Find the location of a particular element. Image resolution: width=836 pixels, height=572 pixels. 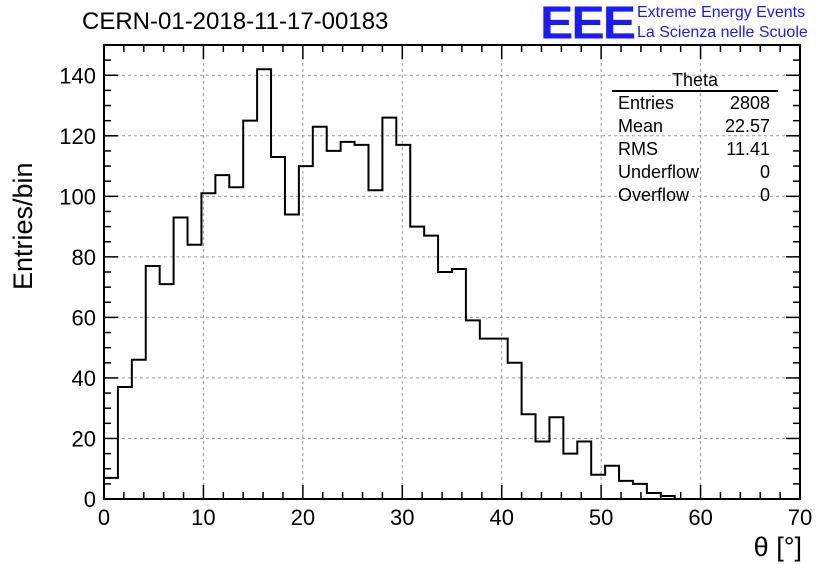

x-axis-label: θ [°] is located at coordinates (777, 547).